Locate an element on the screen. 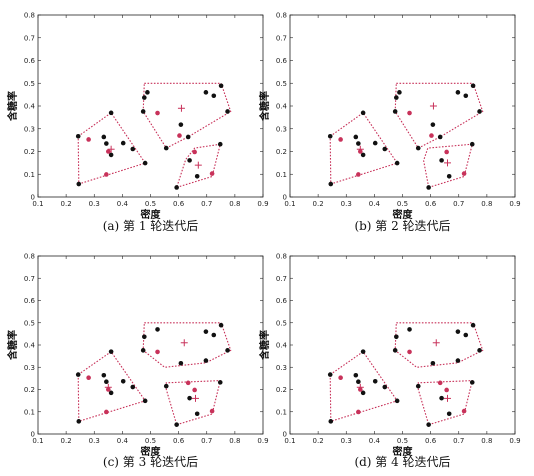  x-axis-label: 密度 is located at coordinates (151, 451).